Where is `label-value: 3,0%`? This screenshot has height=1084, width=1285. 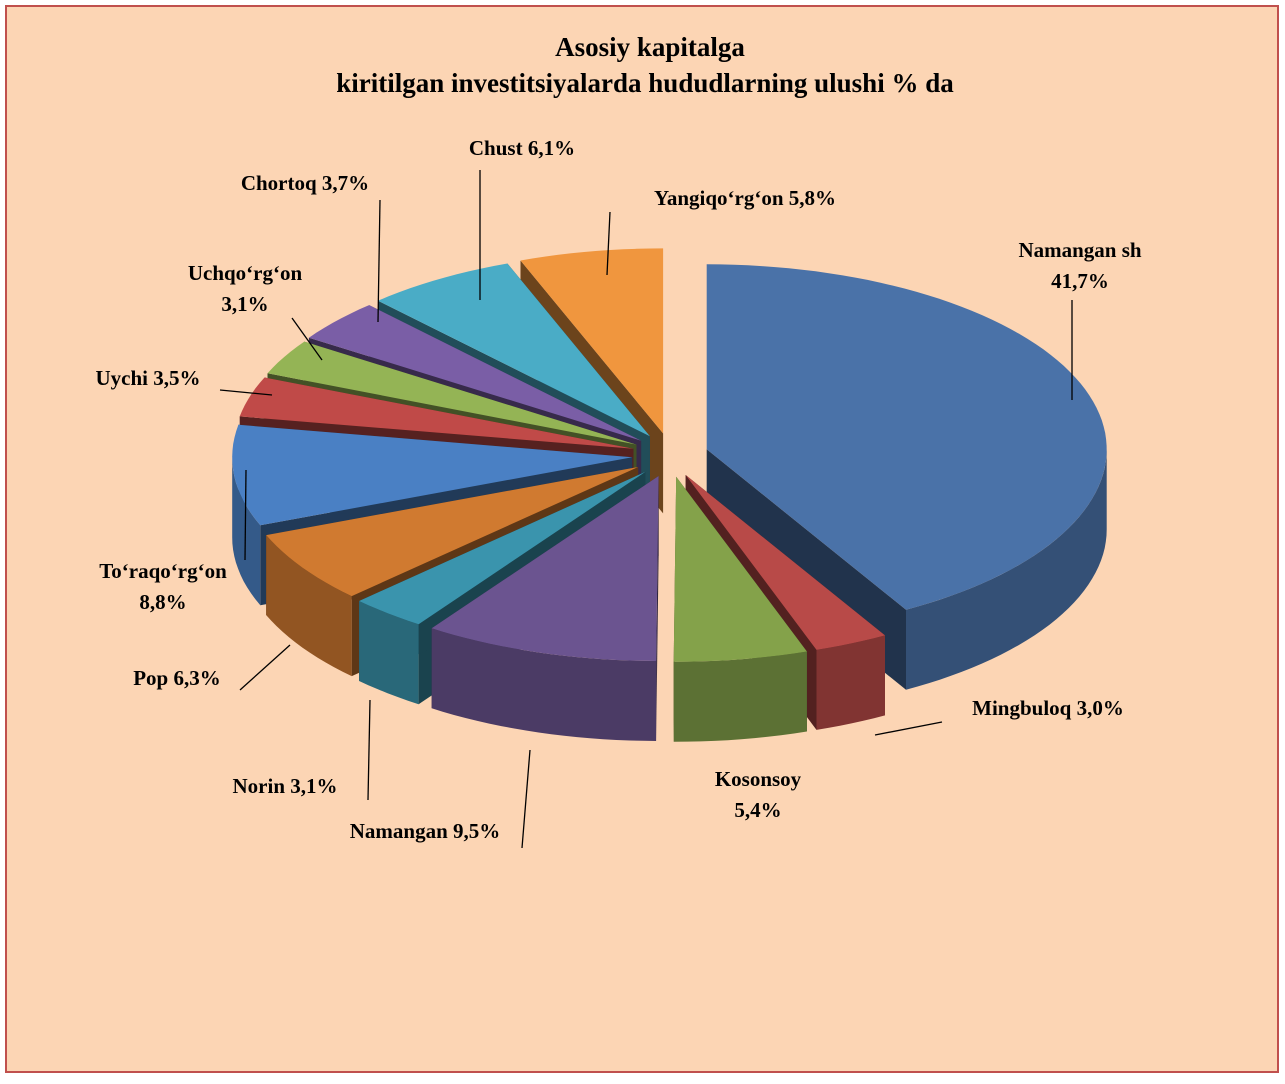
label-value: 3,0% is located at coordinates (1100, 708).